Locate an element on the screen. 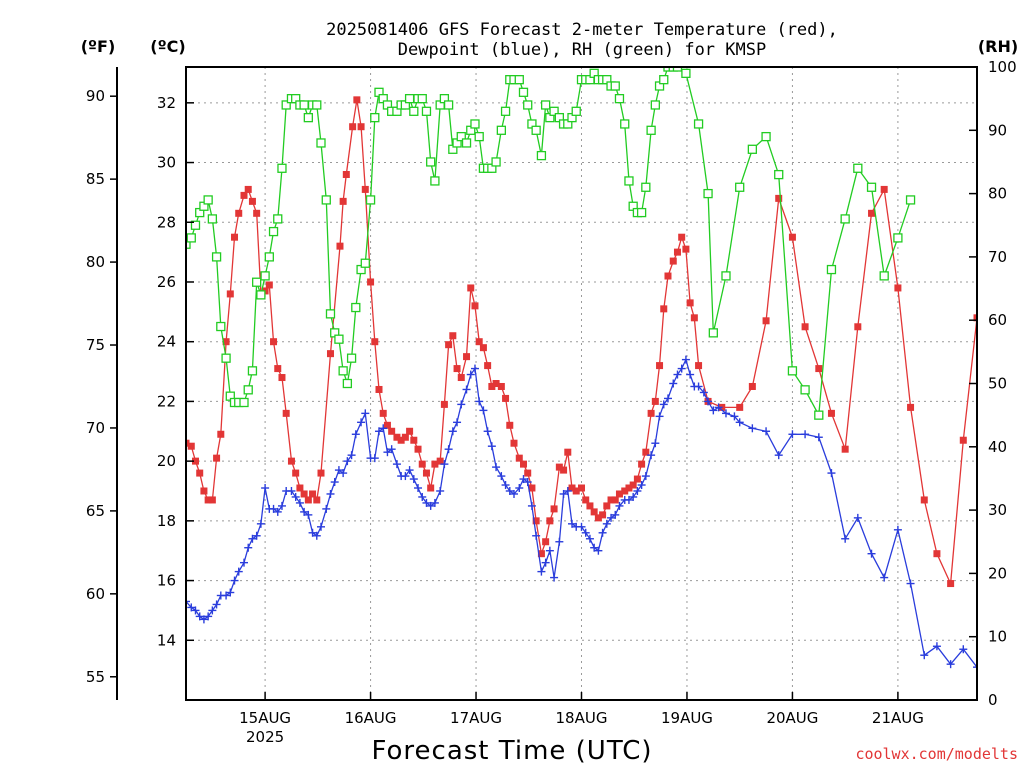 This screenshot has width=1024, height=768. x-tick-label: 21AUG is located at coordinates (898, 718).